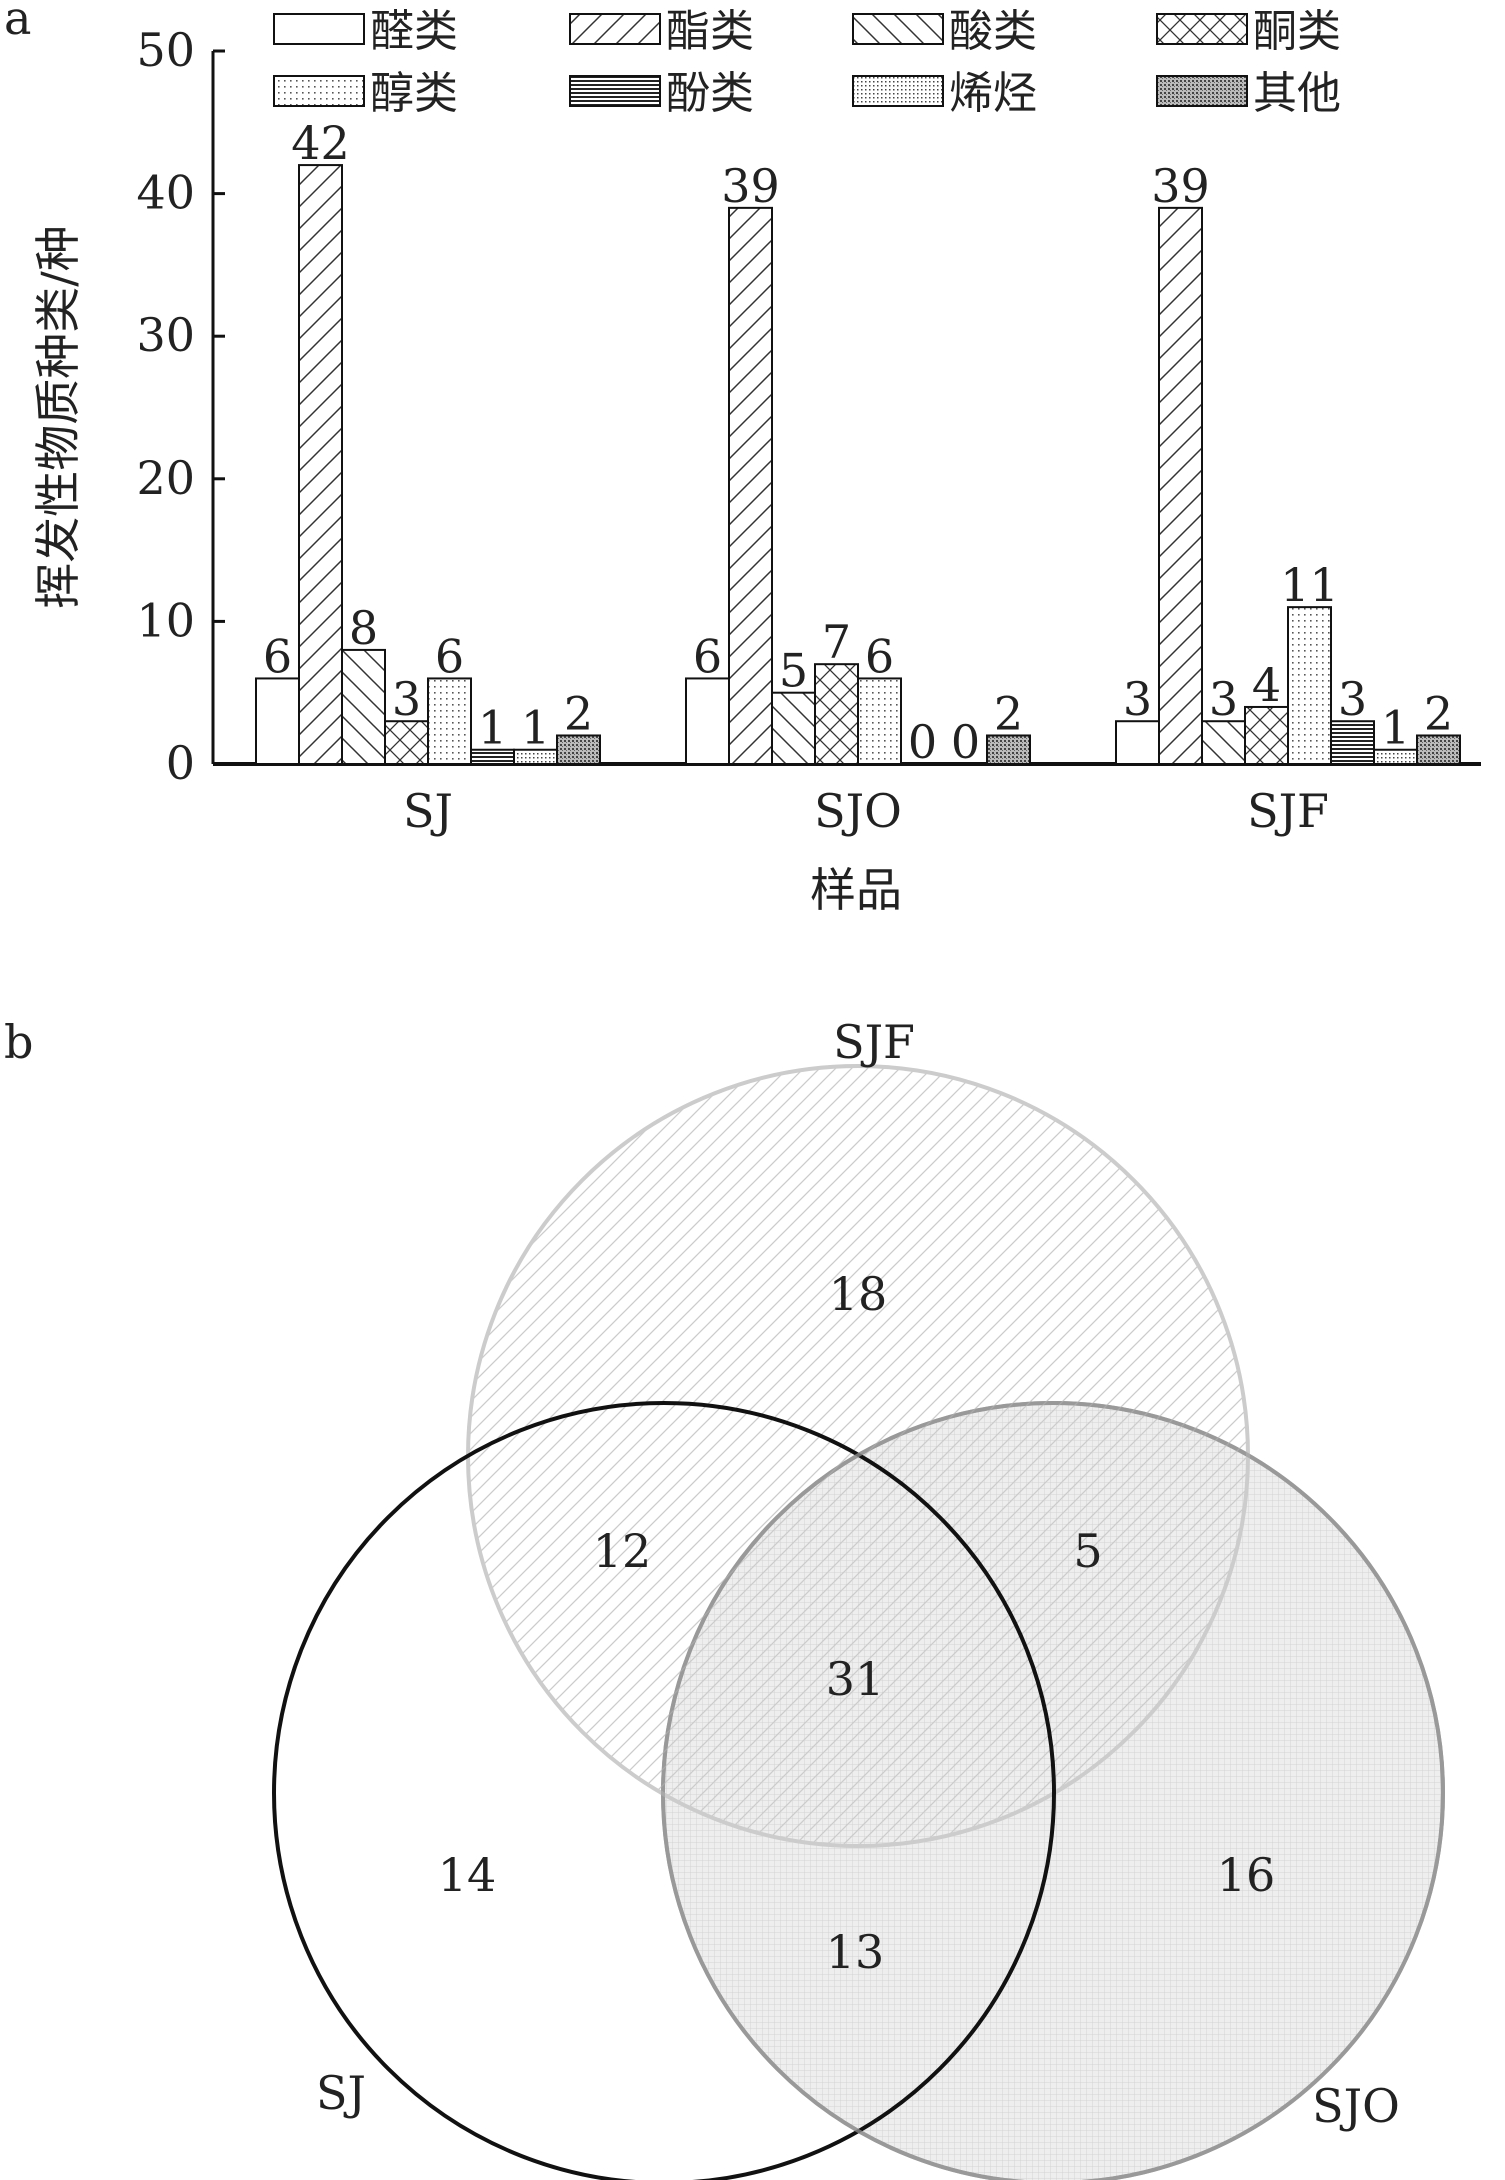  I want to click on bar-SJ-酸类, so click(363, 706).